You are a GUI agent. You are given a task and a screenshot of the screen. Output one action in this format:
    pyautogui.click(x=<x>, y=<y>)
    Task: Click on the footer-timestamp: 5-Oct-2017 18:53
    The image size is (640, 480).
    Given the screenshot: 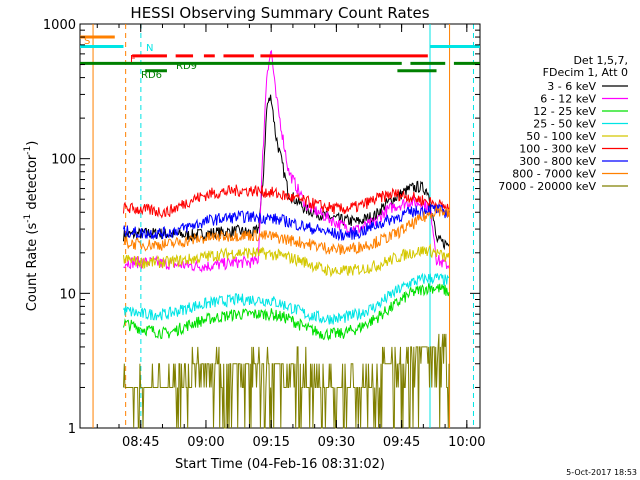 What is the action you would take?
    pyautogui.click(x=601, y=472)
    